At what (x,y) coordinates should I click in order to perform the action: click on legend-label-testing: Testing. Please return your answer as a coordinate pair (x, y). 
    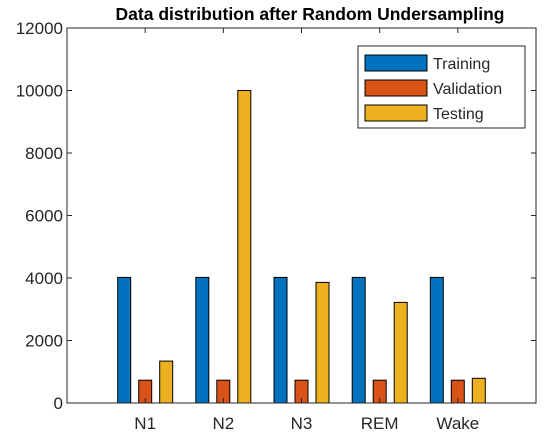
    Looking at the image, I should click on (458, 114).